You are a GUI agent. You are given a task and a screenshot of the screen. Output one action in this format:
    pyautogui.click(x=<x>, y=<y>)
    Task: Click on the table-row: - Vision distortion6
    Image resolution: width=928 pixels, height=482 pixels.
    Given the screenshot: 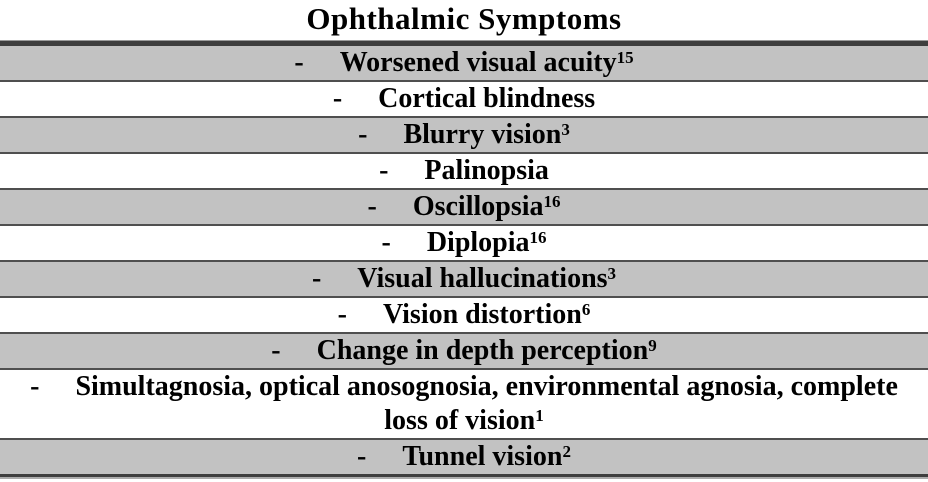 What is the action you would take?
    pyautogui.click(x=464, y=314)
    